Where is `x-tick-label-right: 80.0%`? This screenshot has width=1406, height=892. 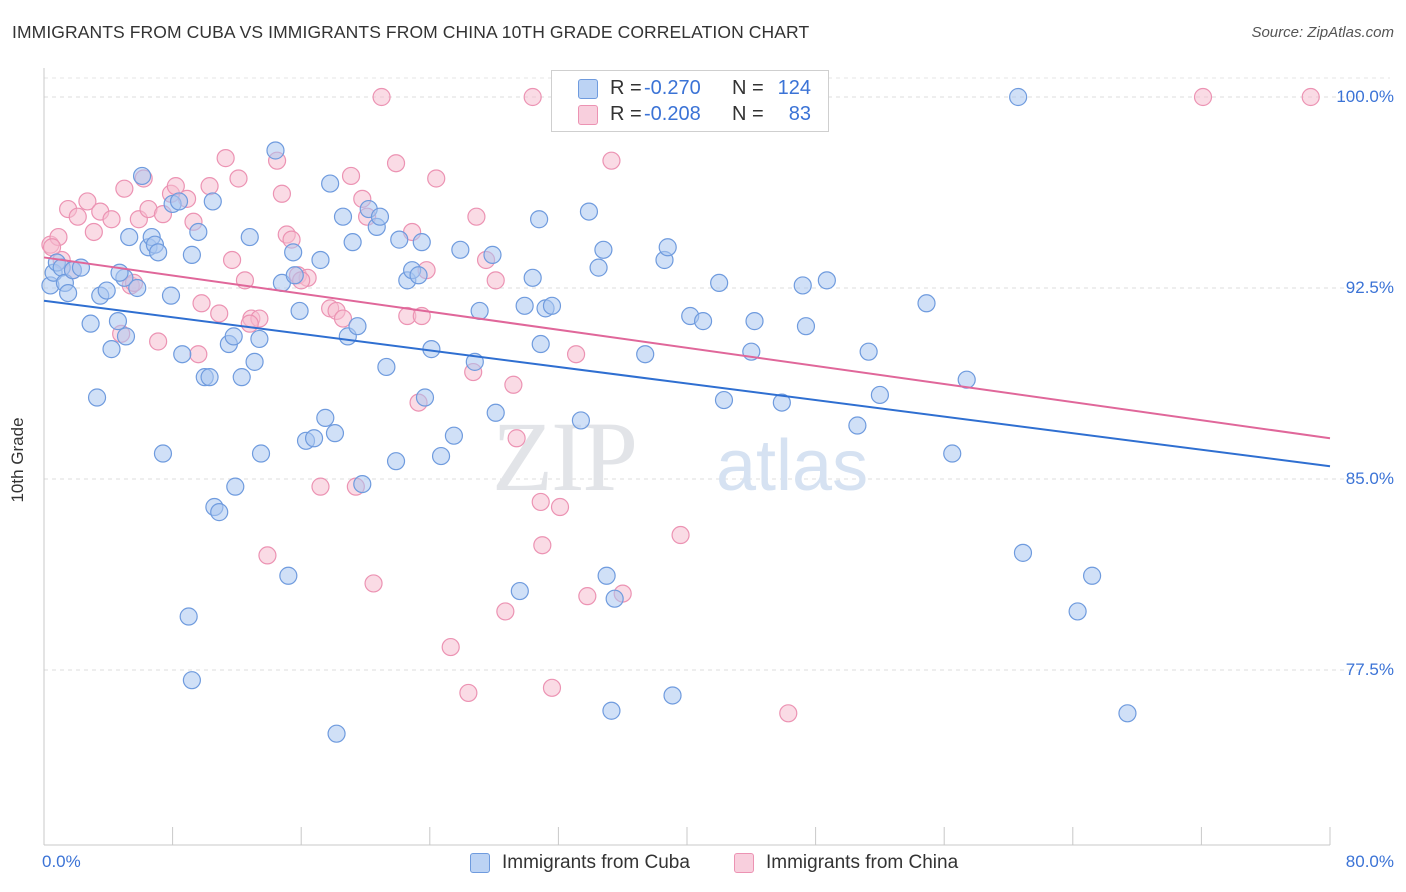
x-tick-label-right: 80.0% is located at coordinates (1369, 861).